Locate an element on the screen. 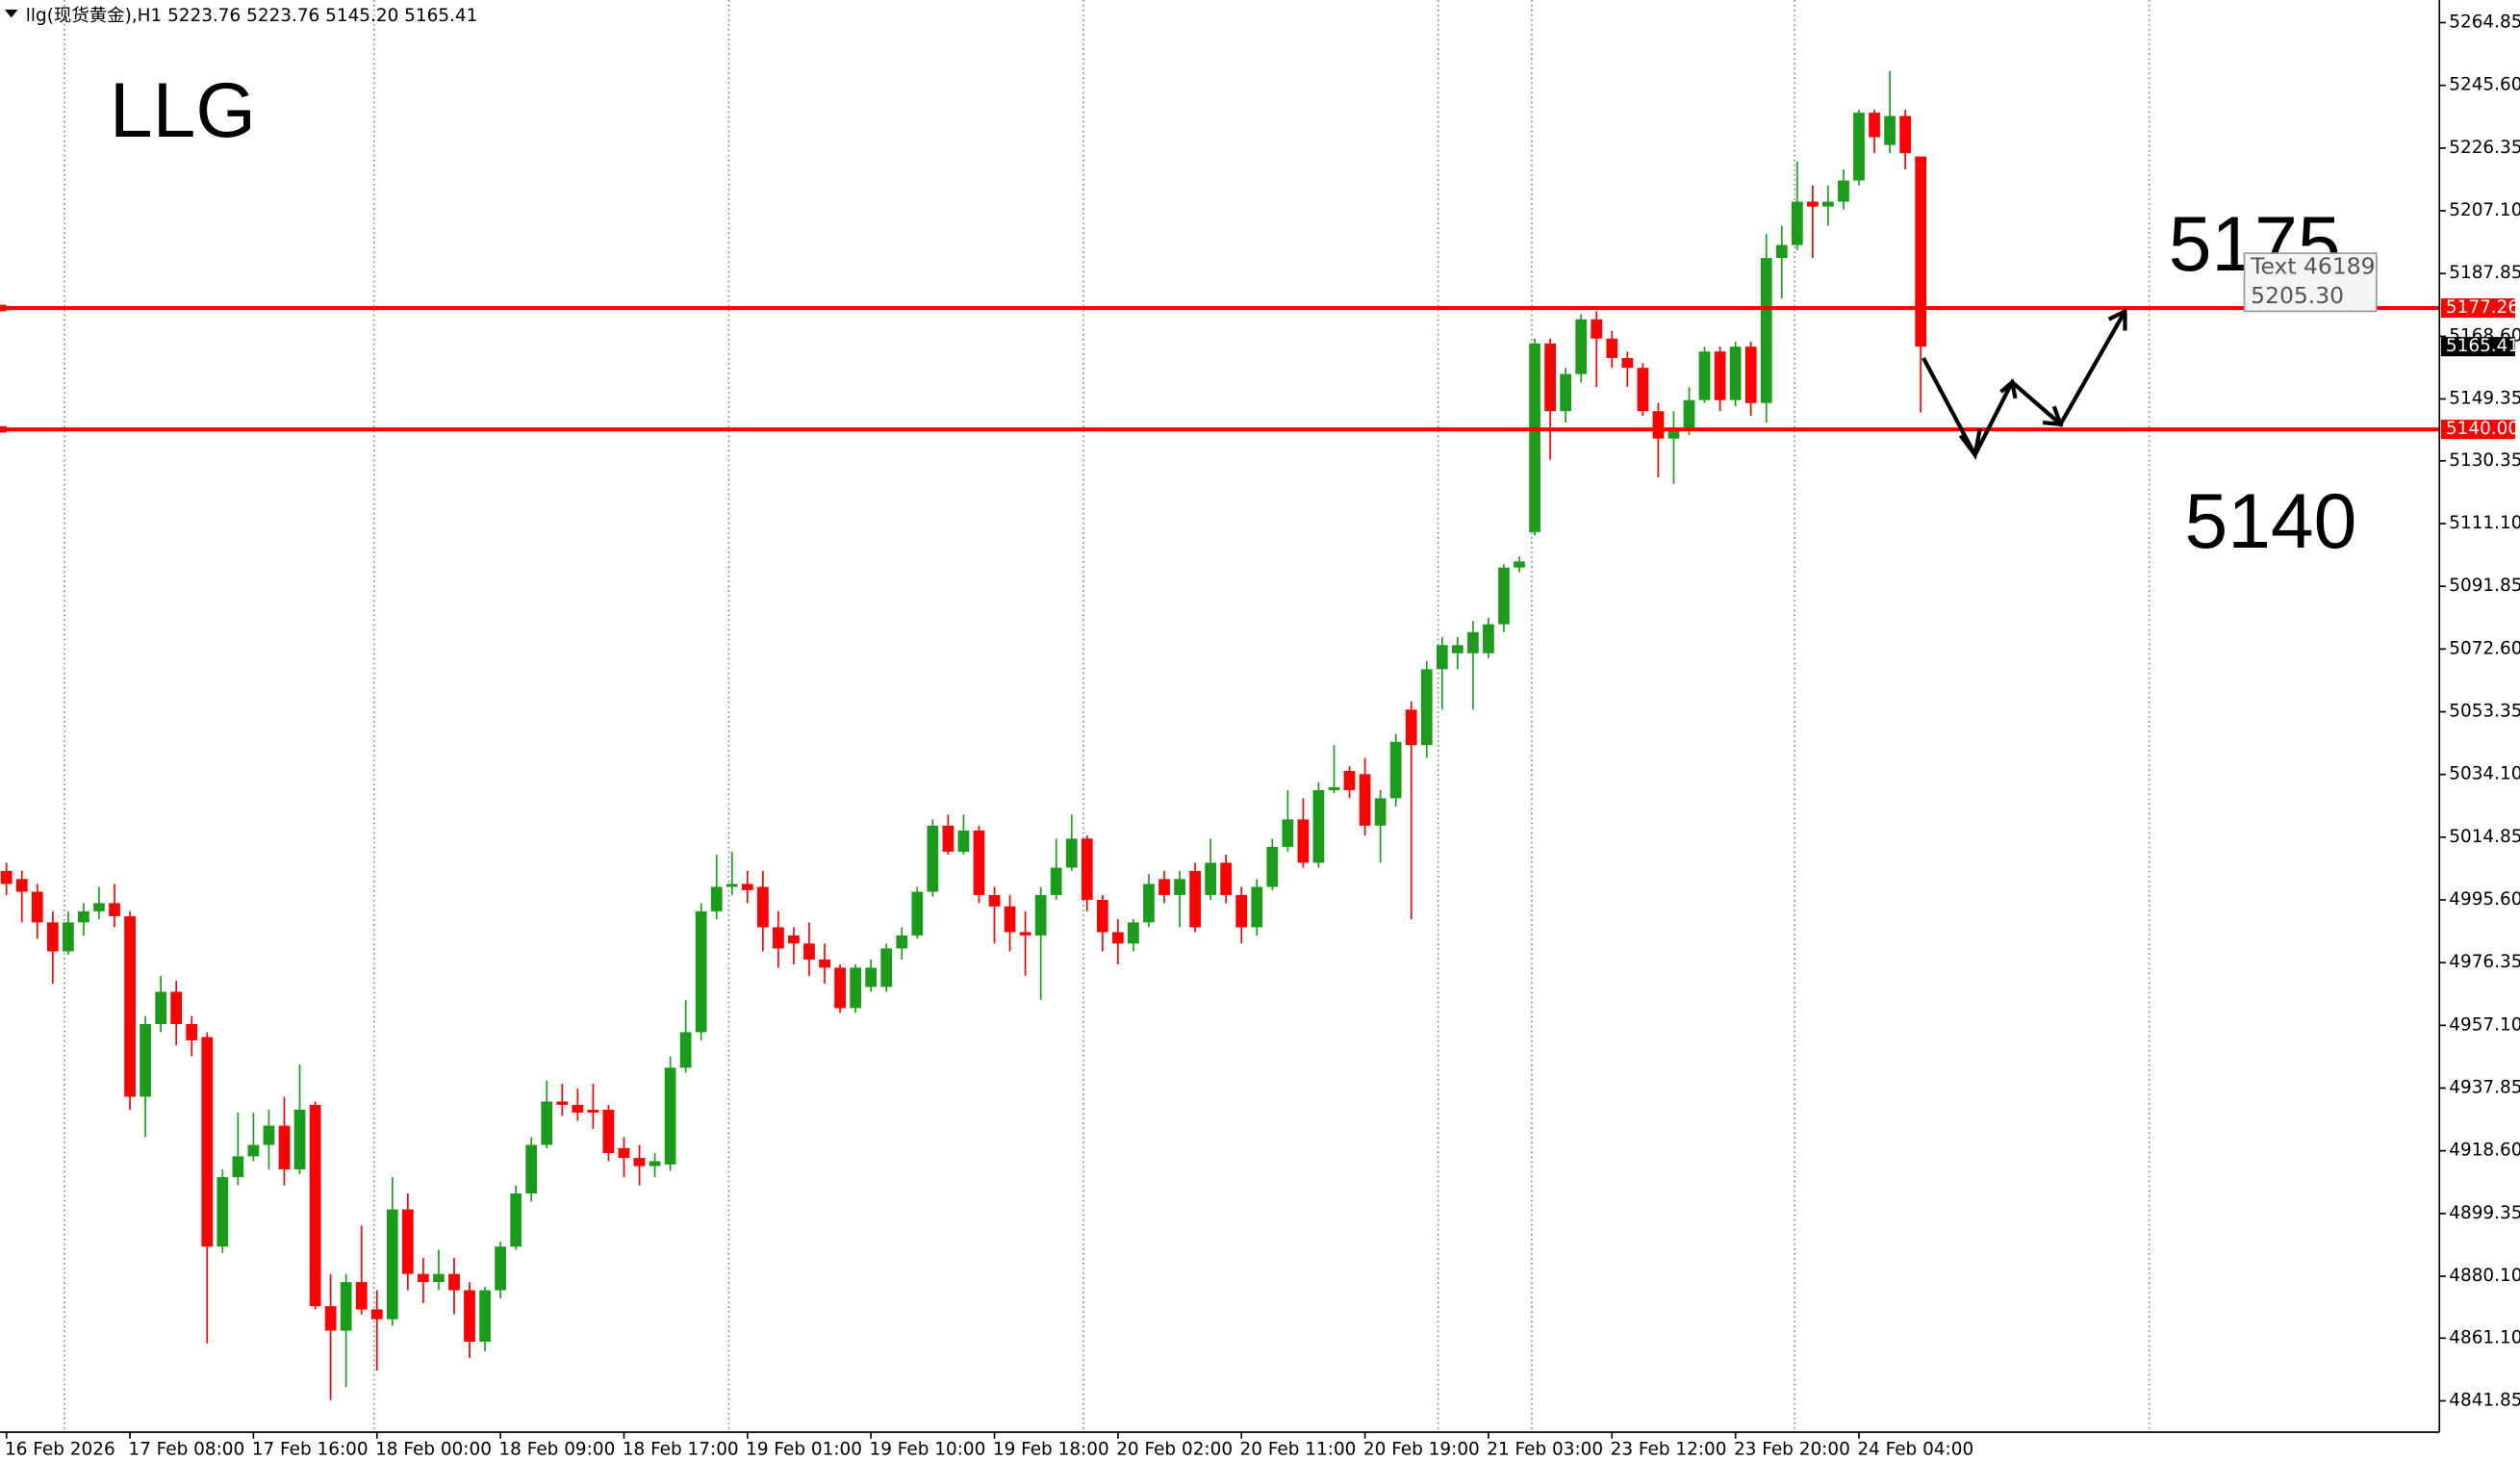 This screenshot has width=2520, height=1462. level-label: 5177.26 is located at coordinates (2482, 307).